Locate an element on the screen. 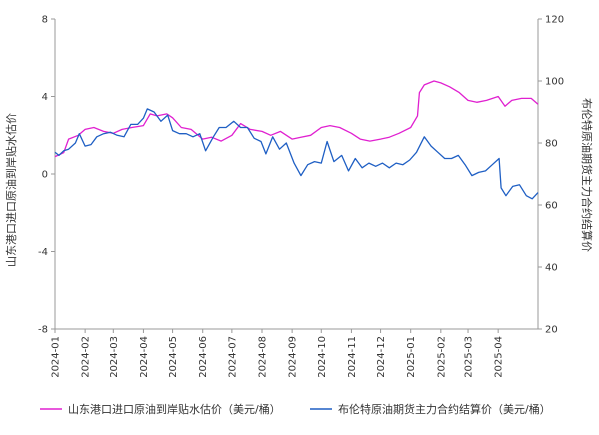 The width and height of the screenshot is (599, 435). x-tick-label: 2024-03 is located at coordinates (114, 357).